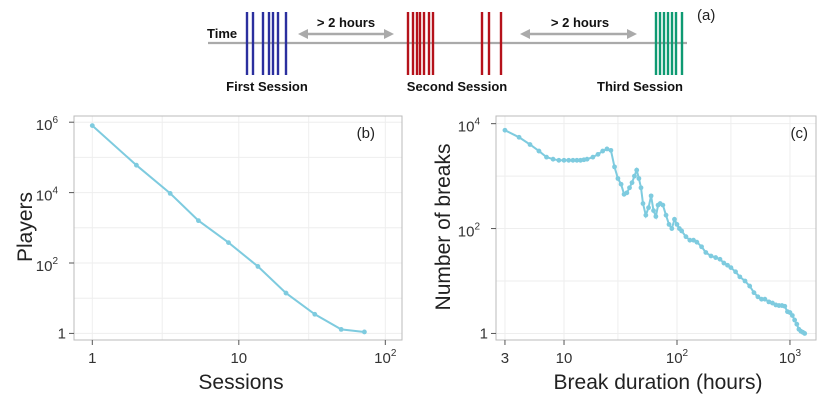 The width and height of the screenshot is (830, 408). Describe the element at coordinates (346, 22) in the screenshot. I see `gap-label-1: > 2 hours` at that location.